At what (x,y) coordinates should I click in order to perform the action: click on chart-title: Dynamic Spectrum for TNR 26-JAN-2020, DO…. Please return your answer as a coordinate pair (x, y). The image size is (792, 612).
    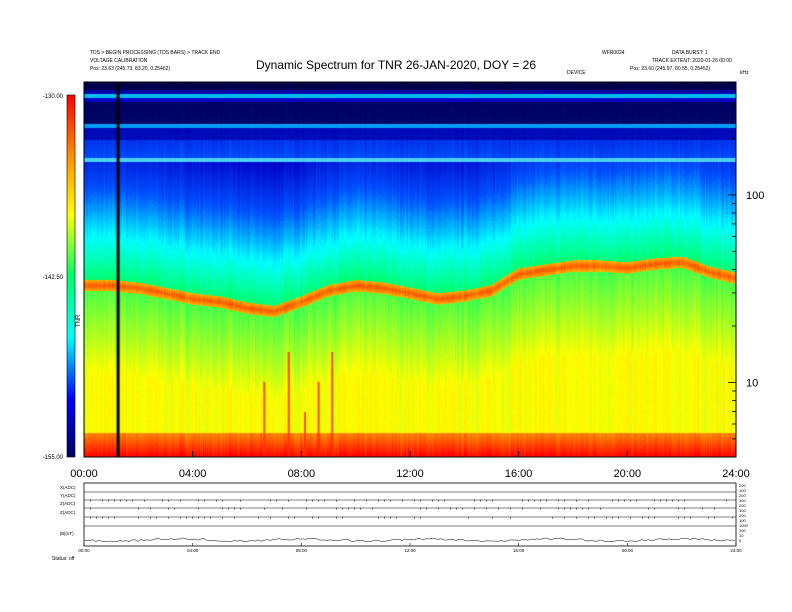
    Looking at the image, I should click on (396, 65).